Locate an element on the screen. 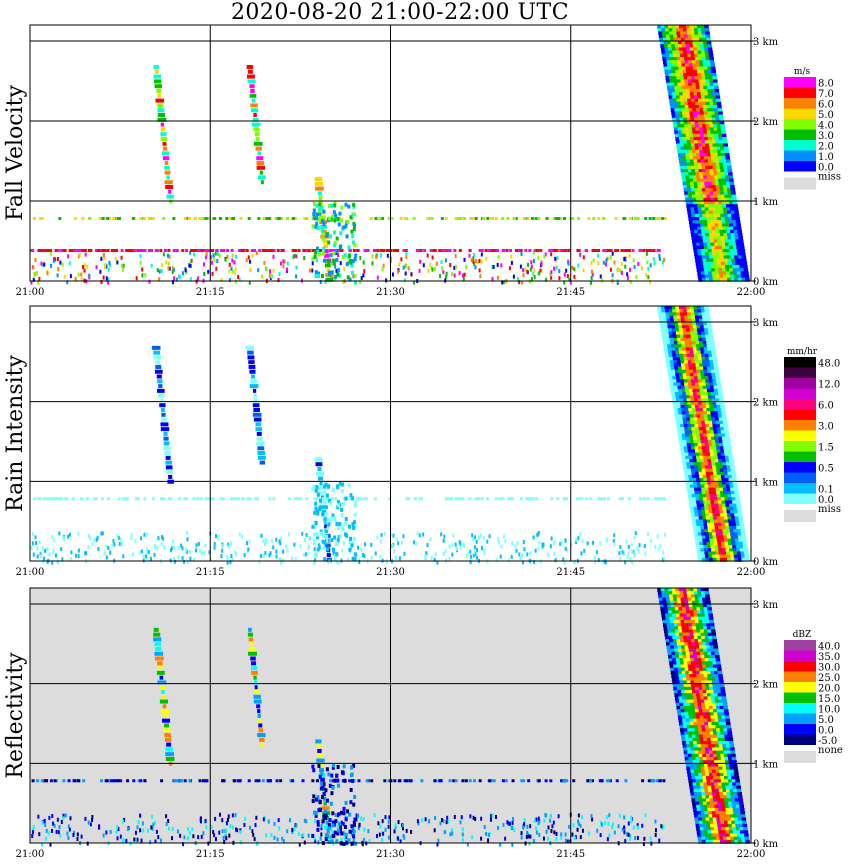  y-tick-label: 0 km is located at coordinates (766, 282).